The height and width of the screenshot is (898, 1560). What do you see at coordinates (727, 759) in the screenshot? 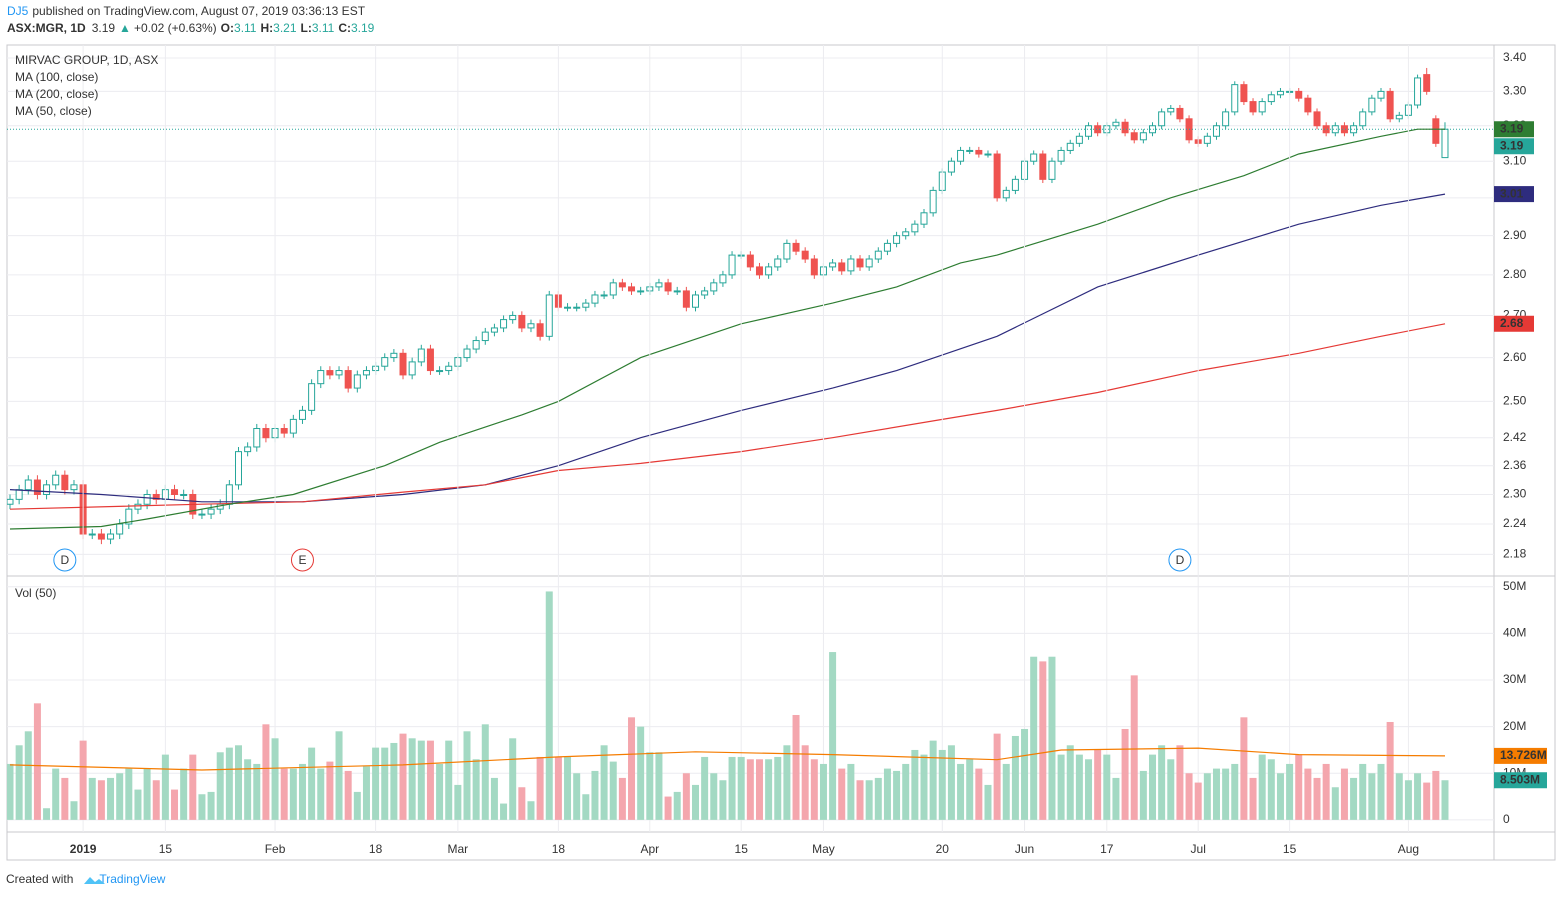
I see `ma-line` at bounding box center [727, 759].